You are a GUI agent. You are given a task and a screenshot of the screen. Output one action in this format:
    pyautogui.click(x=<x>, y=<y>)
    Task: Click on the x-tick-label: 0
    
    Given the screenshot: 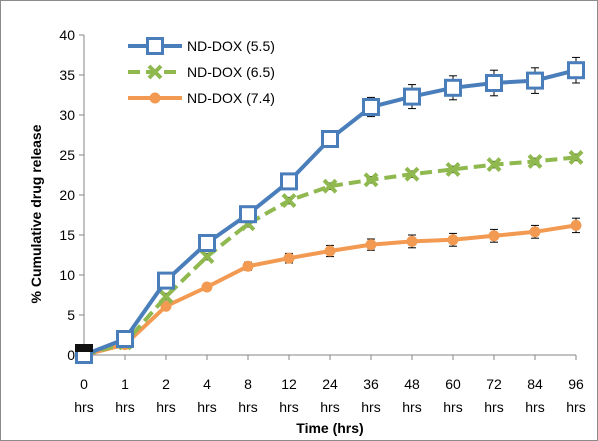 What is the action you would take?
    pyautogui.click(x=84, y=384)
    